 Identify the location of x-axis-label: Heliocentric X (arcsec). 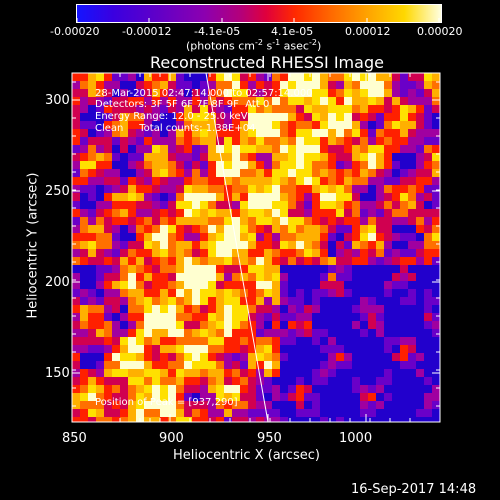
(246, 455).